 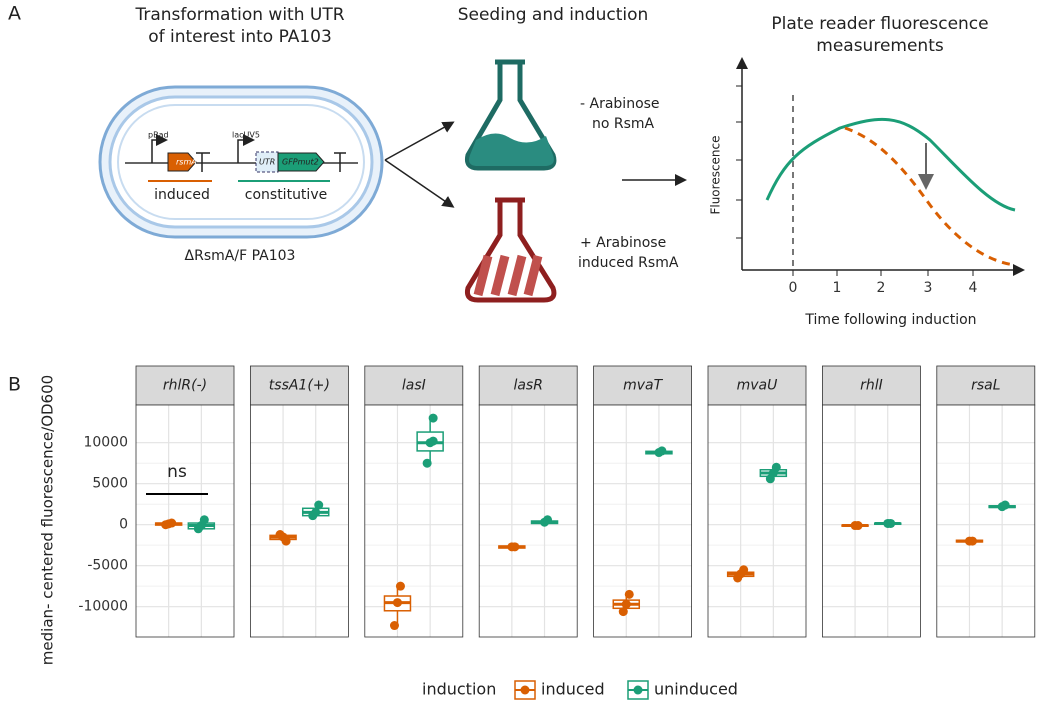 I want to click on y-axis-label: median- centered fluorescence/OD600, so click(x=48, y=520).